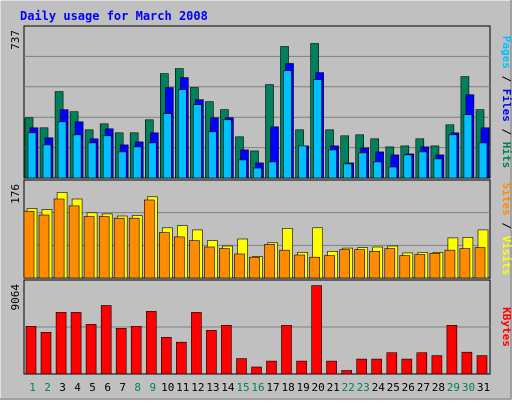 The height and width of the screenshot is (405, 512). I want to click on series-label: Pages / Files / Hits, so click(506, 102).